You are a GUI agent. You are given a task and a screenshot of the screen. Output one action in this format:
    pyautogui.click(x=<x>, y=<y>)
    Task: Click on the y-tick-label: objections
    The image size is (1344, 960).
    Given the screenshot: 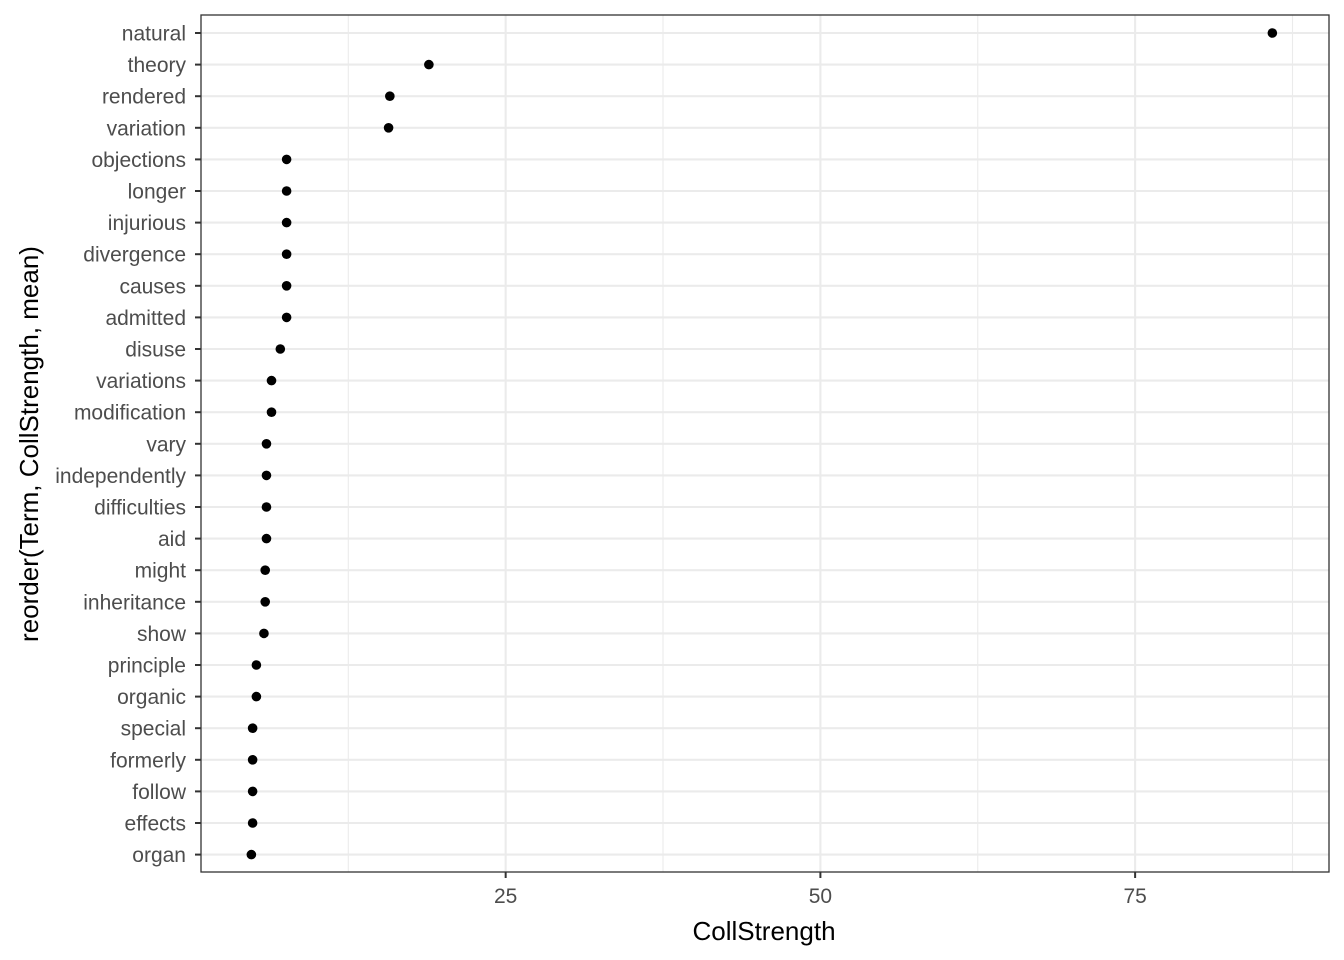 What is the action you would take?
    pyautogui.click(x=138, y=160)
    